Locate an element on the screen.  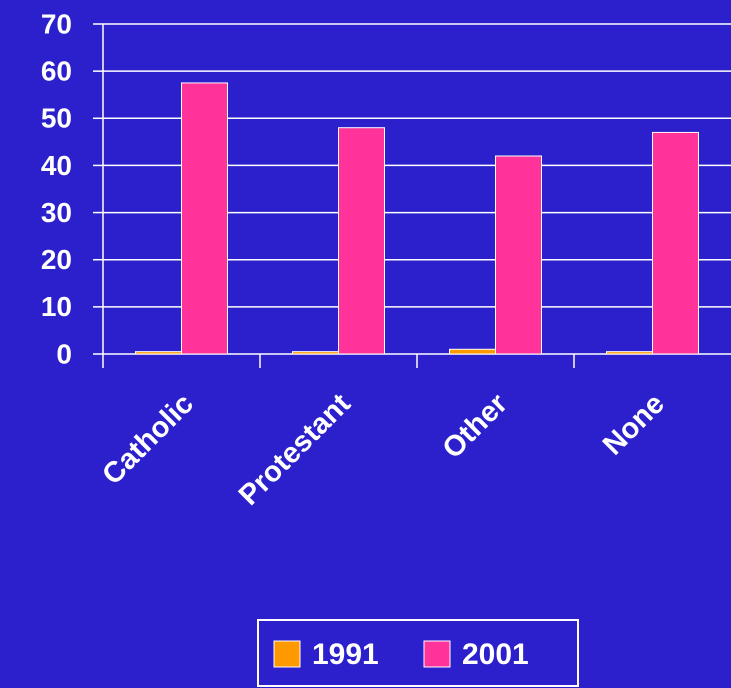
y-tick-label: 40 is located at coordinates (56, 165).